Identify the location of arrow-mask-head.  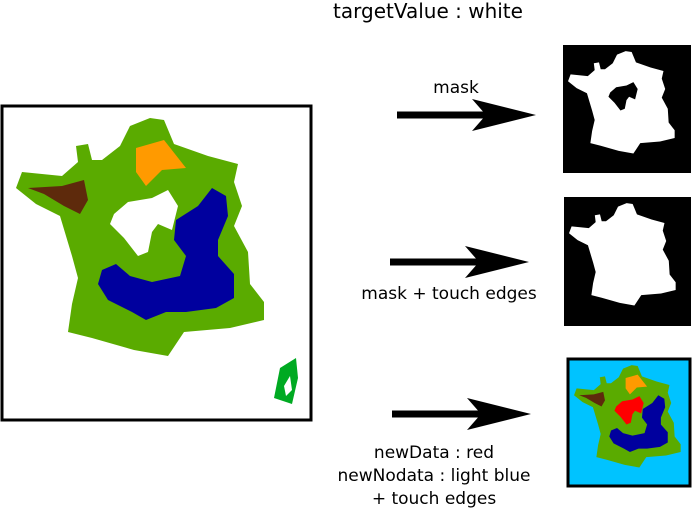
(504, 115).